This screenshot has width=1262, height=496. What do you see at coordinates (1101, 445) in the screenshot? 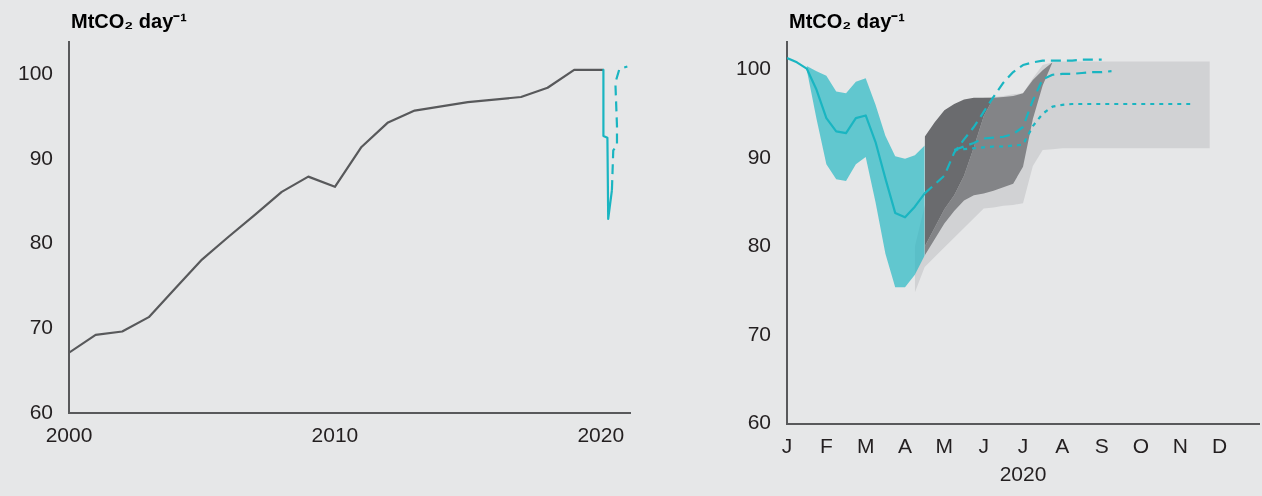
I see `x-tick-label: S` at bounding box center [1101, 445].